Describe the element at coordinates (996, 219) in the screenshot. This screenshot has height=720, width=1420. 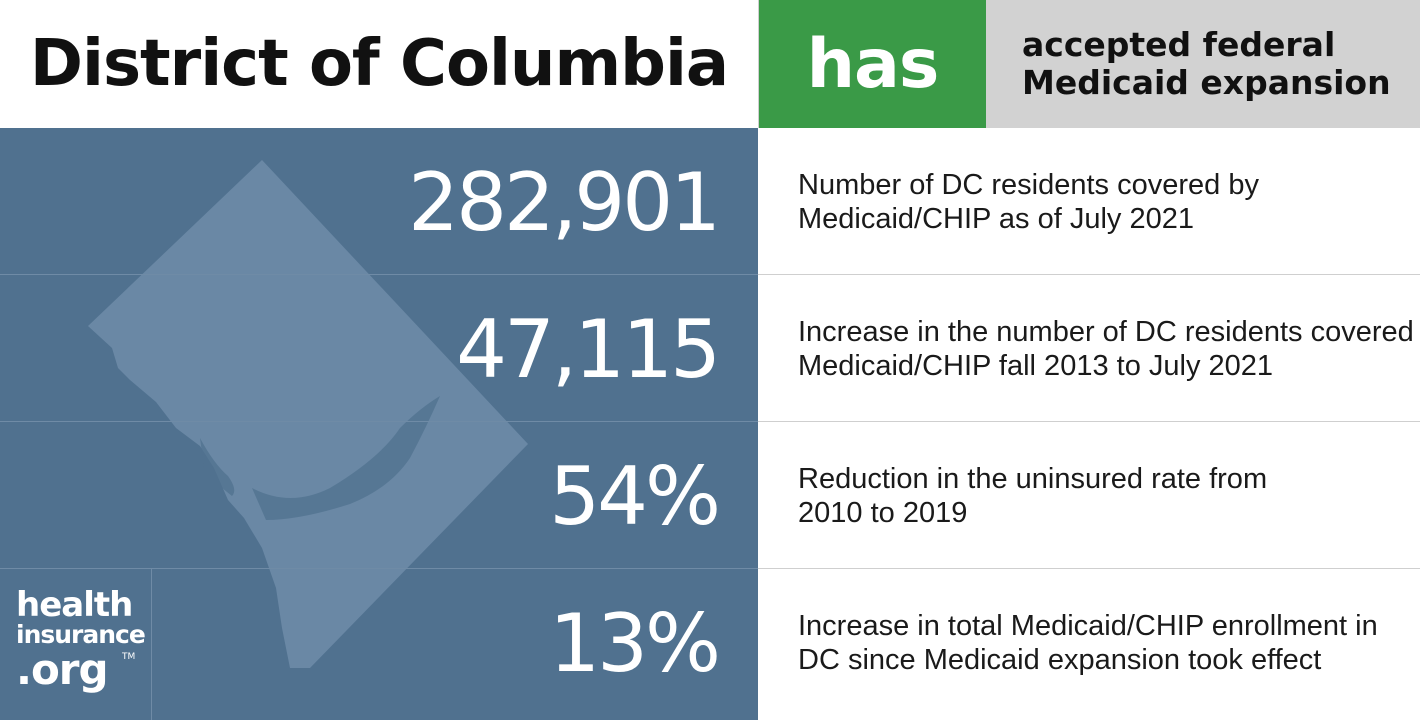
I see `description-line-2: Medicaid/CHIP as of July 2021` at that location.